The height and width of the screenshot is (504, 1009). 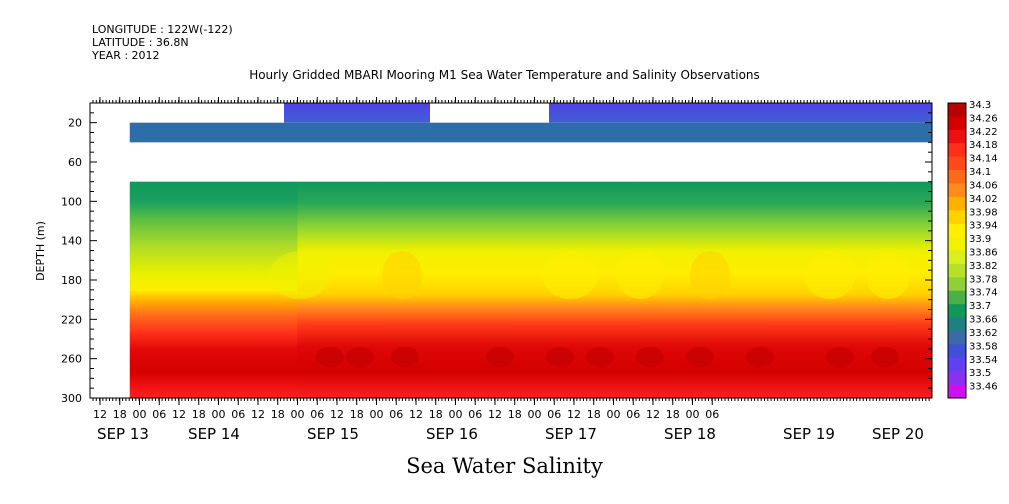 What do you see at coordinates (333, 434) in the screenshot?
I see `x-day-label: SEP 15` at bounding box center [333, 434].